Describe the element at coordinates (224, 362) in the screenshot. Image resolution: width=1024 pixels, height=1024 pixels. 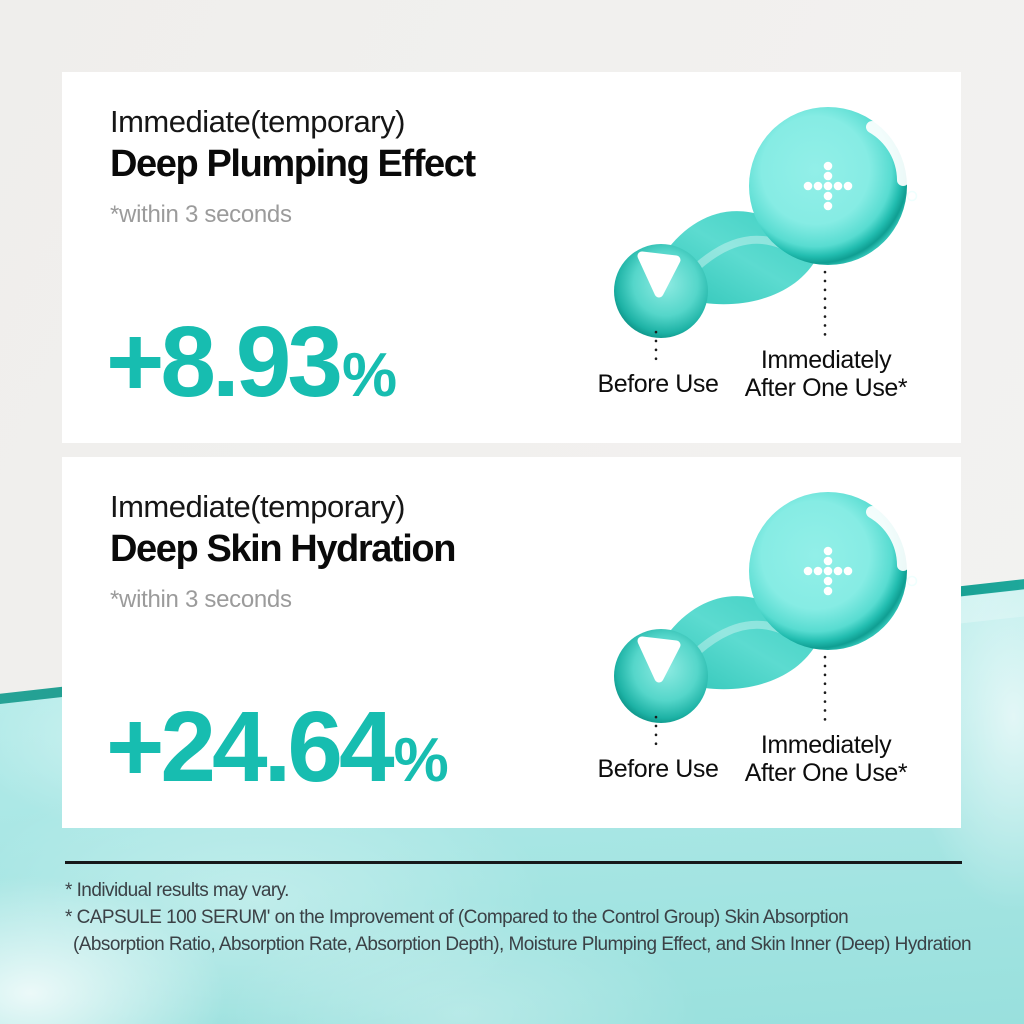
I see `stat-value: +8.93` at that location.